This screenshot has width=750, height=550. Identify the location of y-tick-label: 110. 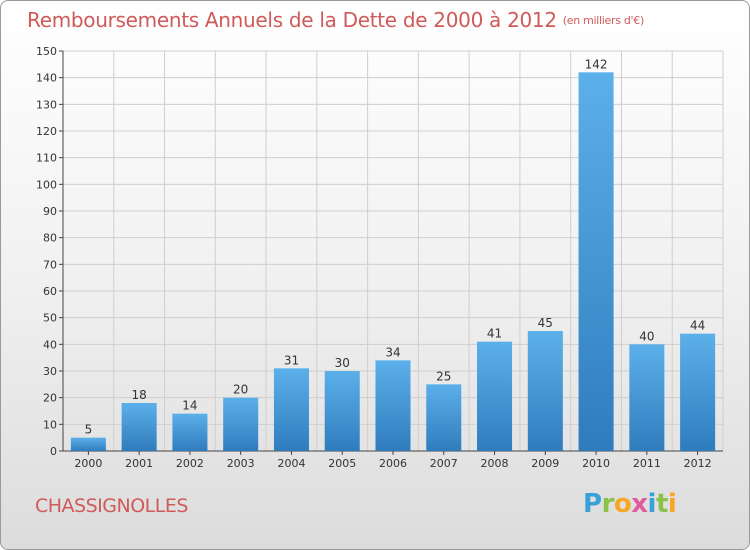
(46, 158).